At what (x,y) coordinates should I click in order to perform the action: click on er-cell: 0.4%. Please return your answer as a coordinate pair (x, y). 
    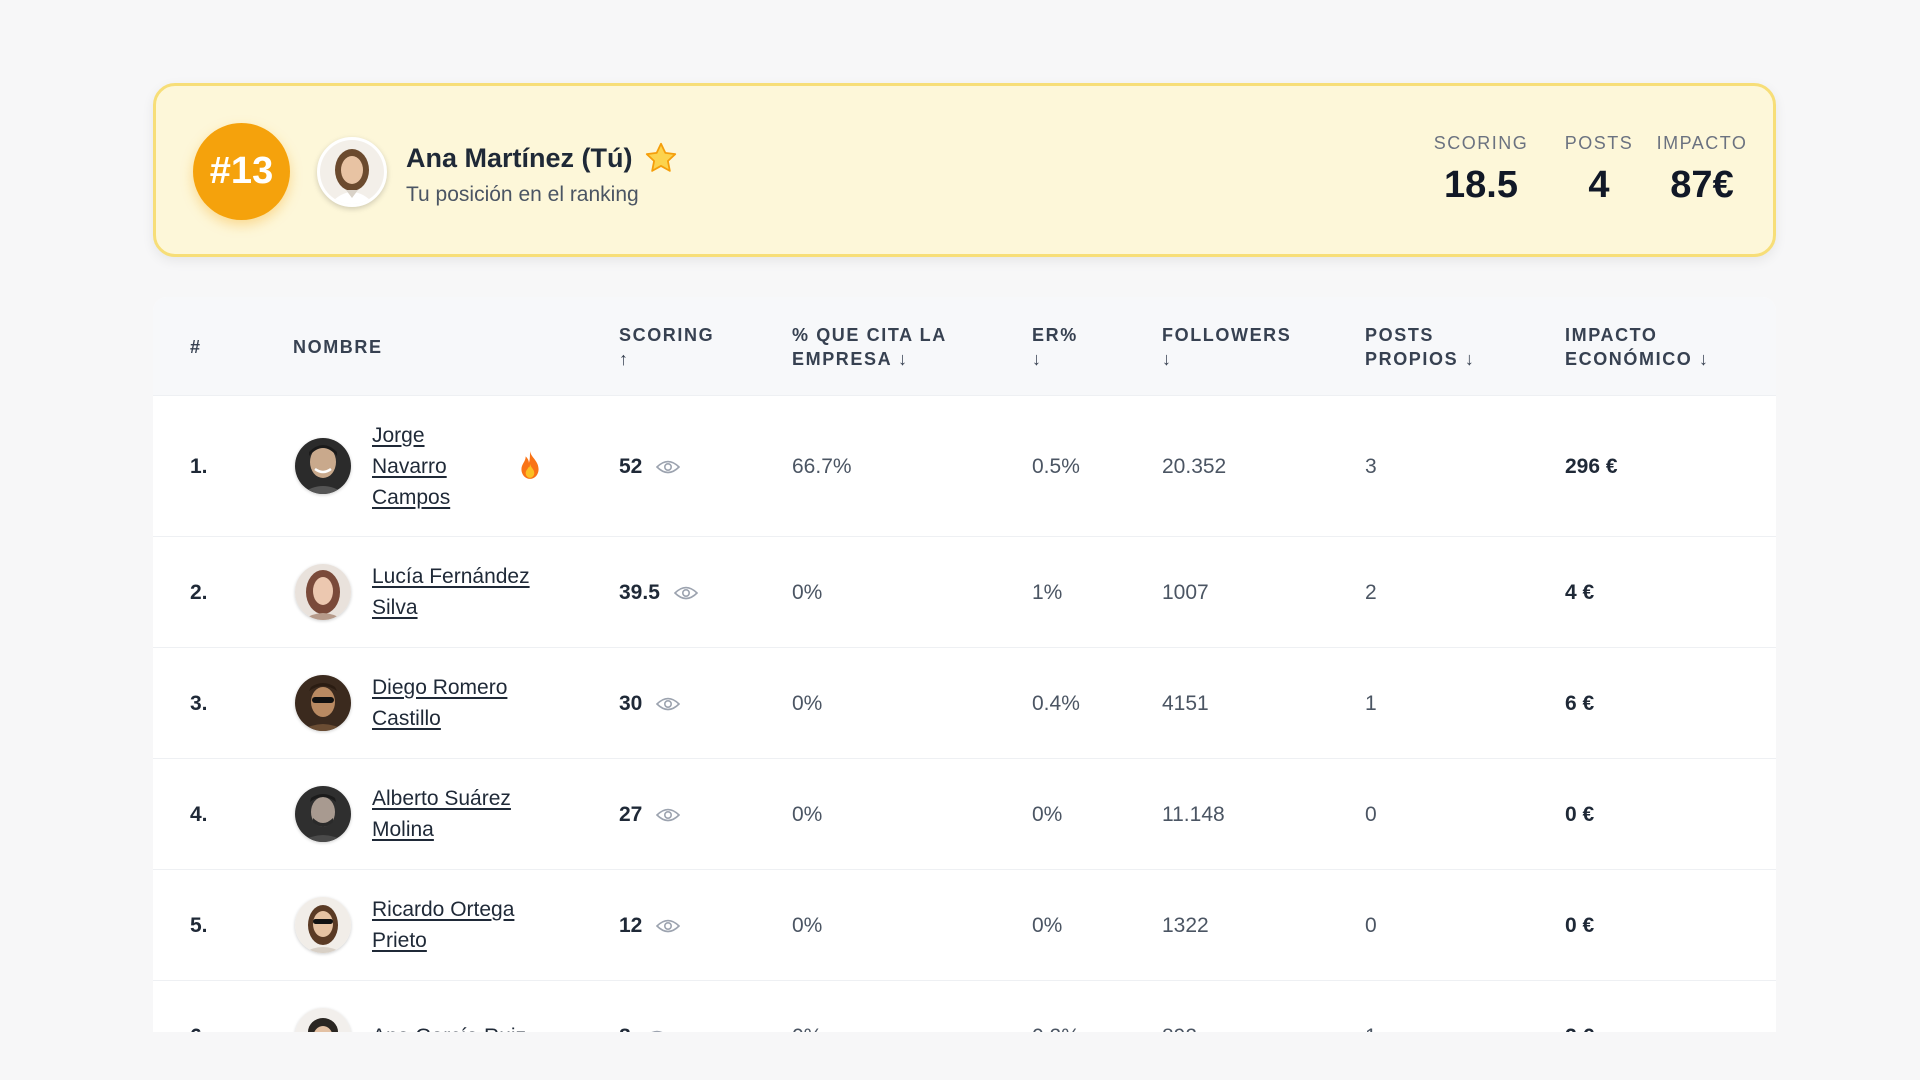
    Looking at the image, I should click on (1056, 703).